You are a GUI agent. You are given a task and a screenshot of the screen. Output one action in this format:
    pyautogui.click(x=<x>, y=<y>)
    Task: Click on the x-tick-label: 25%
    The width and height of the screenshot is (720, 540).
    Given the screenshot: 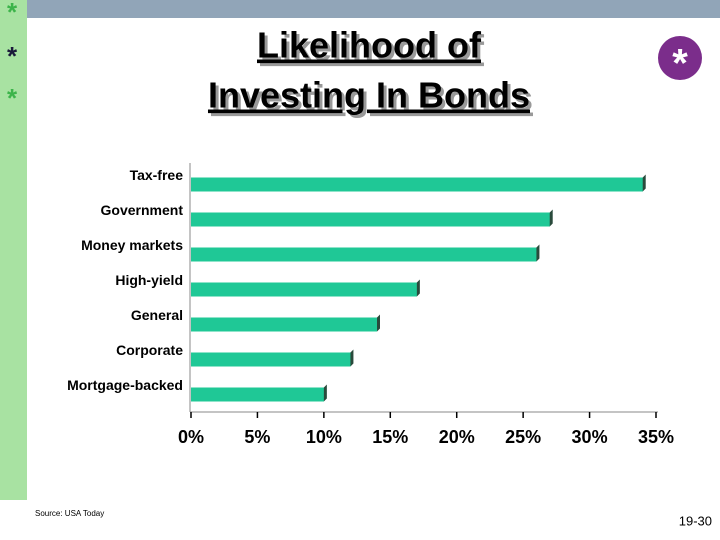 What is the action you would take?
    pyautogui.click(x=523, y=437)
    